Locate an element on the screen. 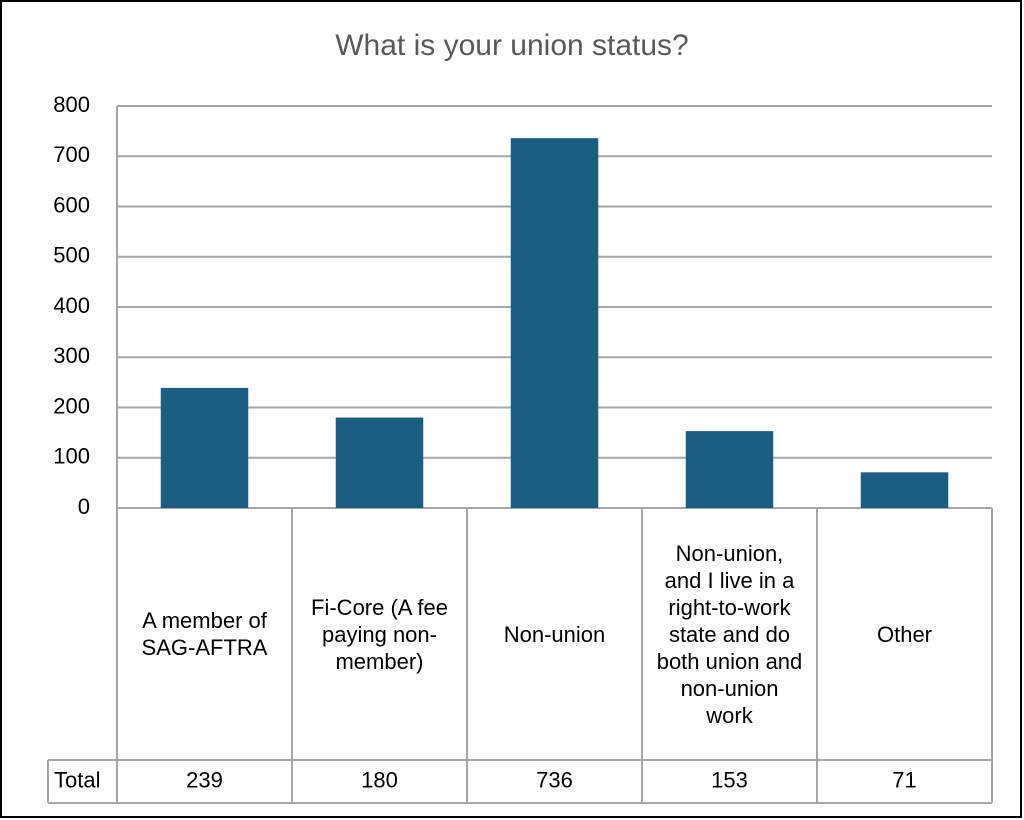 This screenshot has height=820, width=1024. y-tick-label: 600 is located at coordinates (71, 204).